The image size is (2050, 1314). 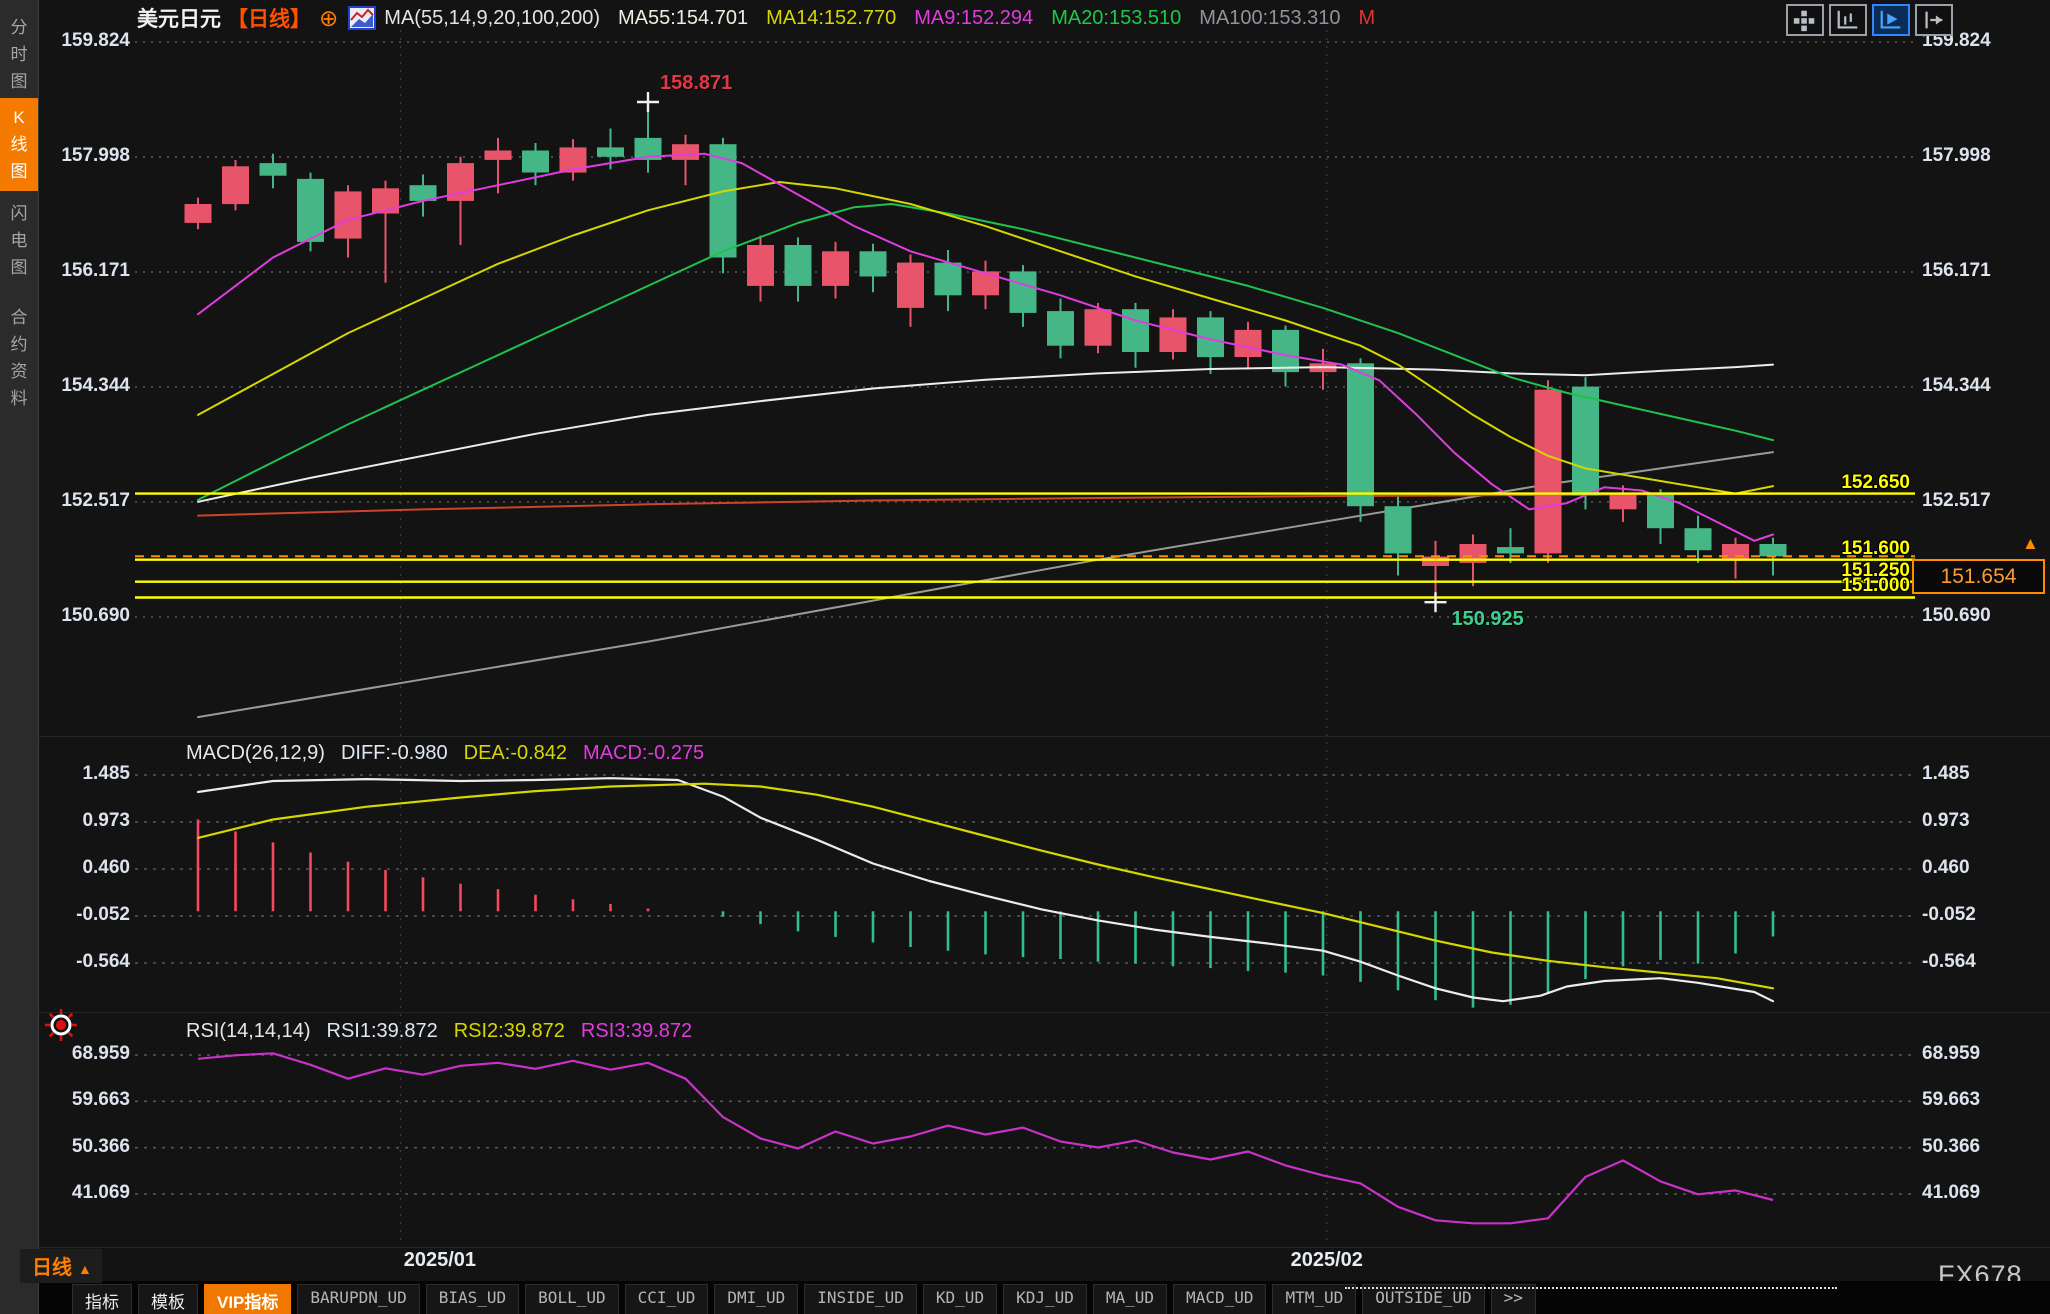 What do you see at coordinates (1591, 1288) in the screenshot?
I see `marquee-dotted-line` at bounding box center [1591, 1288].